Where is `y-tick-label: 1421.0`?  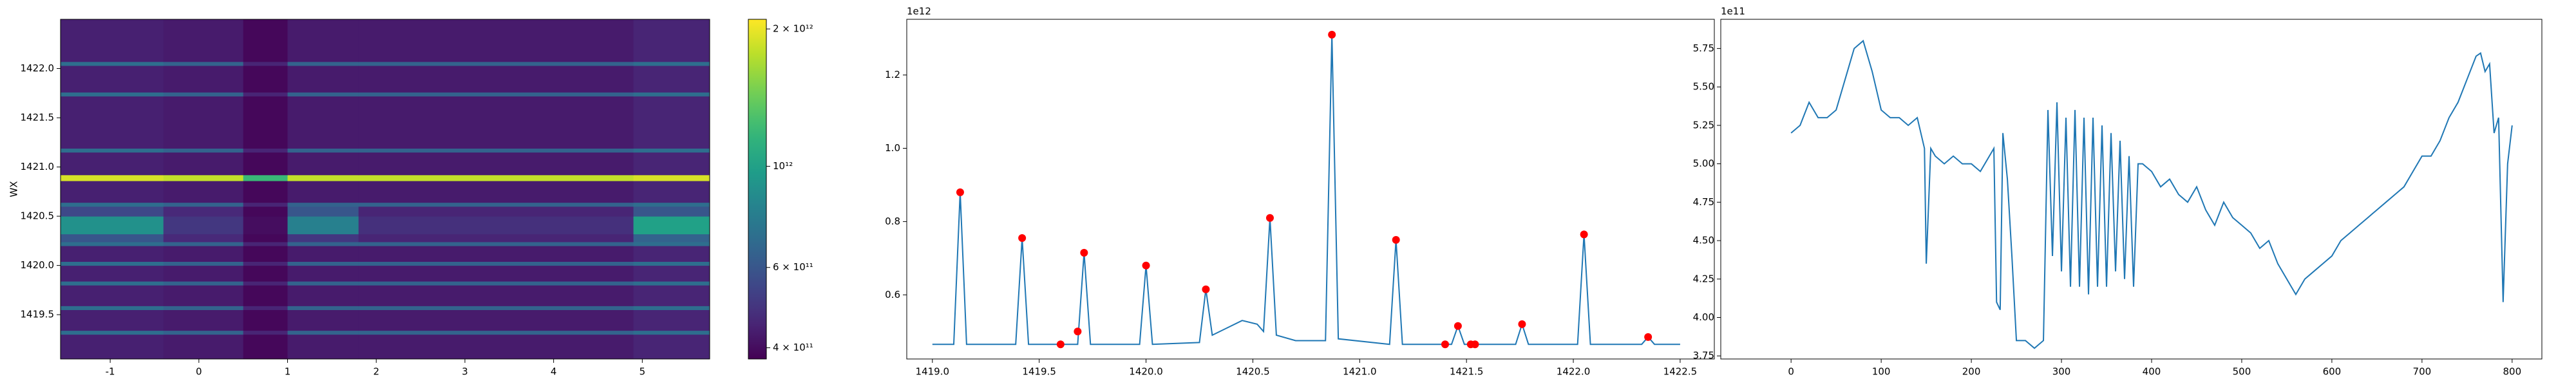 y-tick-label: 1421.0 is located at coordinates (38, 166).